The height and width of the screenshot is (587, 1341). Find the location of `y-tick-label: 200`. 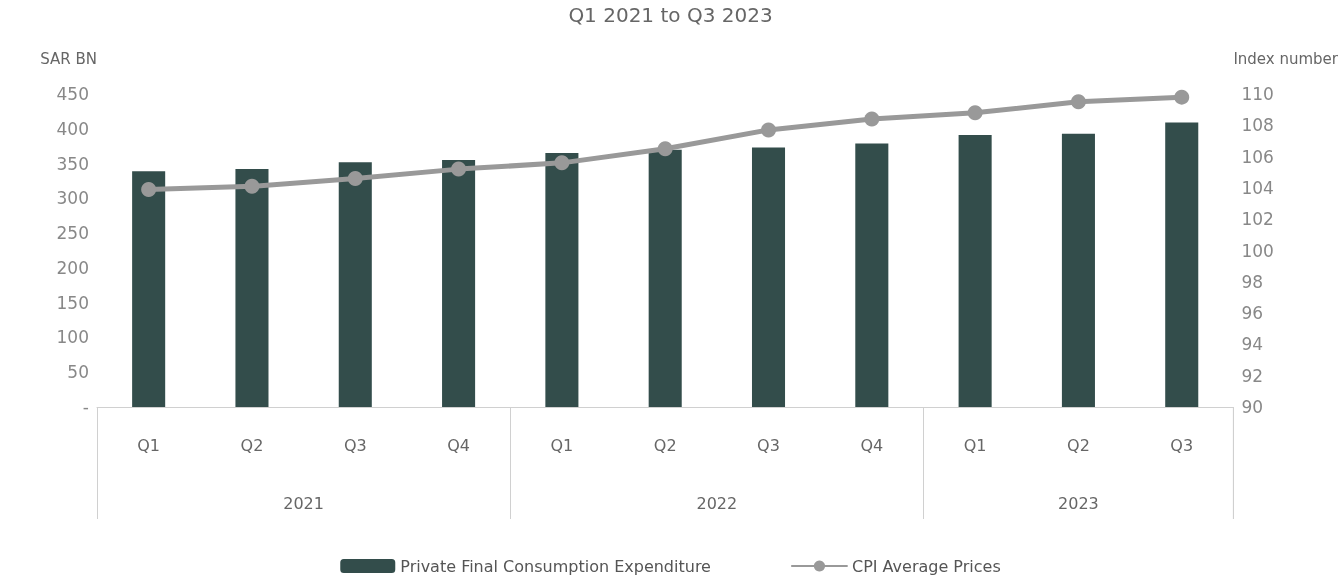

y-tick-label: 200 is located at coordinates (72, 267).